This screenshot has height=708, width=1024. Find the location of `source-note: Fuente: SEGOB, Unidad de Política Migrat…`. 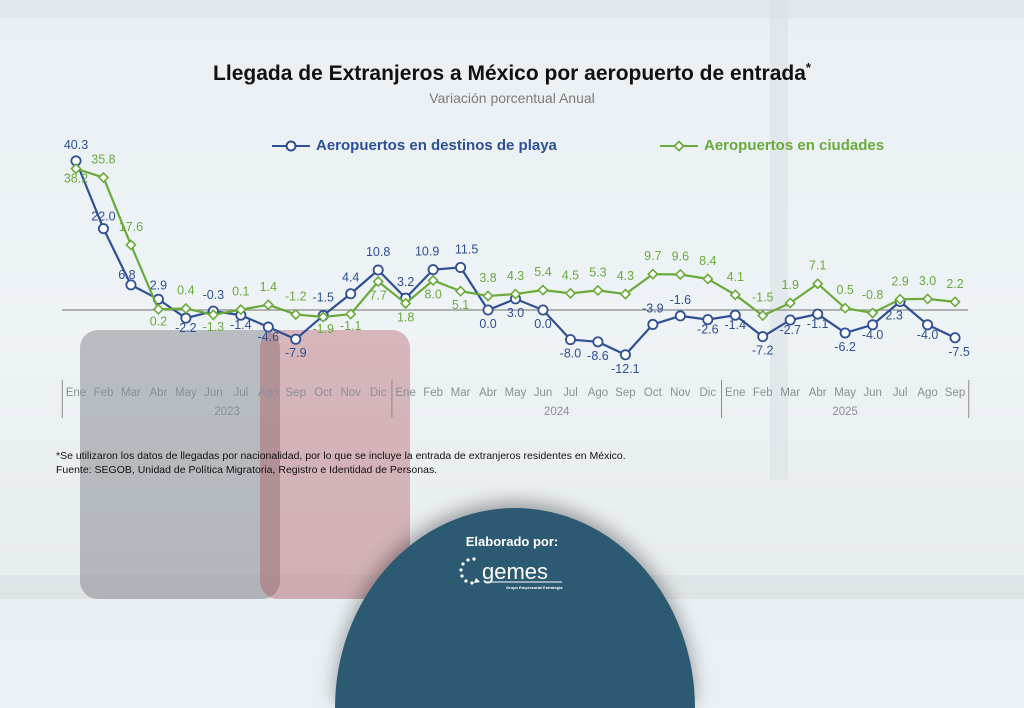

source-note: Fuente: SEGOB, Unidad de Política Migrat… is located at coordinates (247, 470).